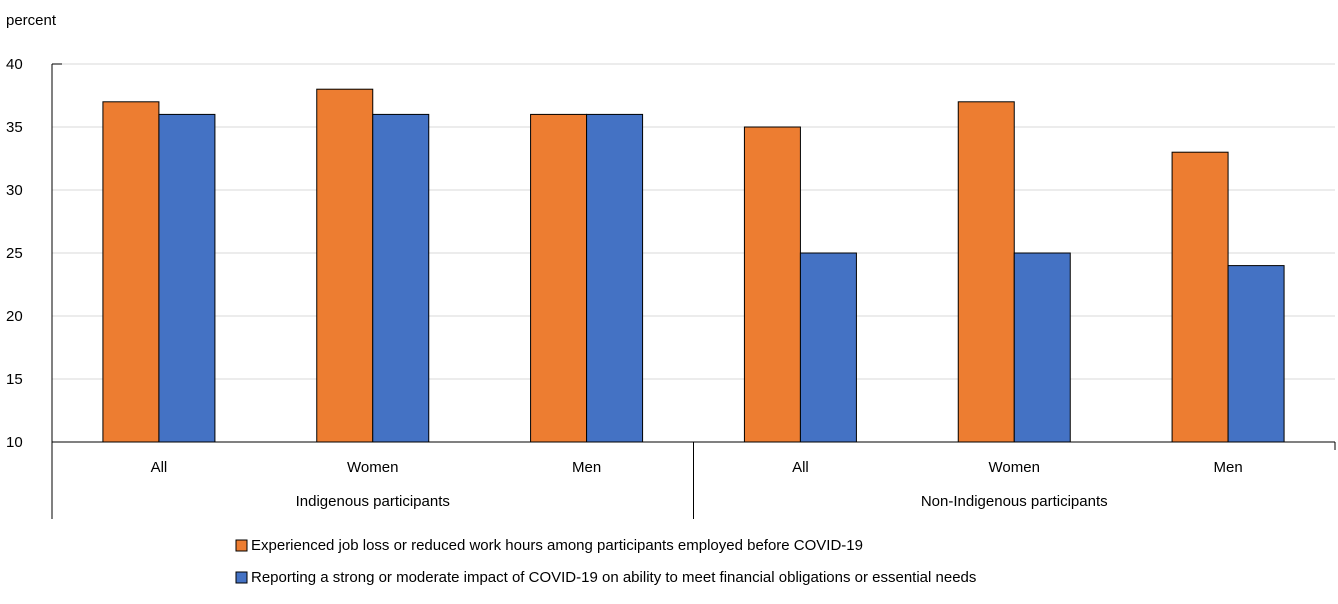  Describe the element at coordinates (14, 316) in the screenshot. I see `y-tick-label: 20` at that location.